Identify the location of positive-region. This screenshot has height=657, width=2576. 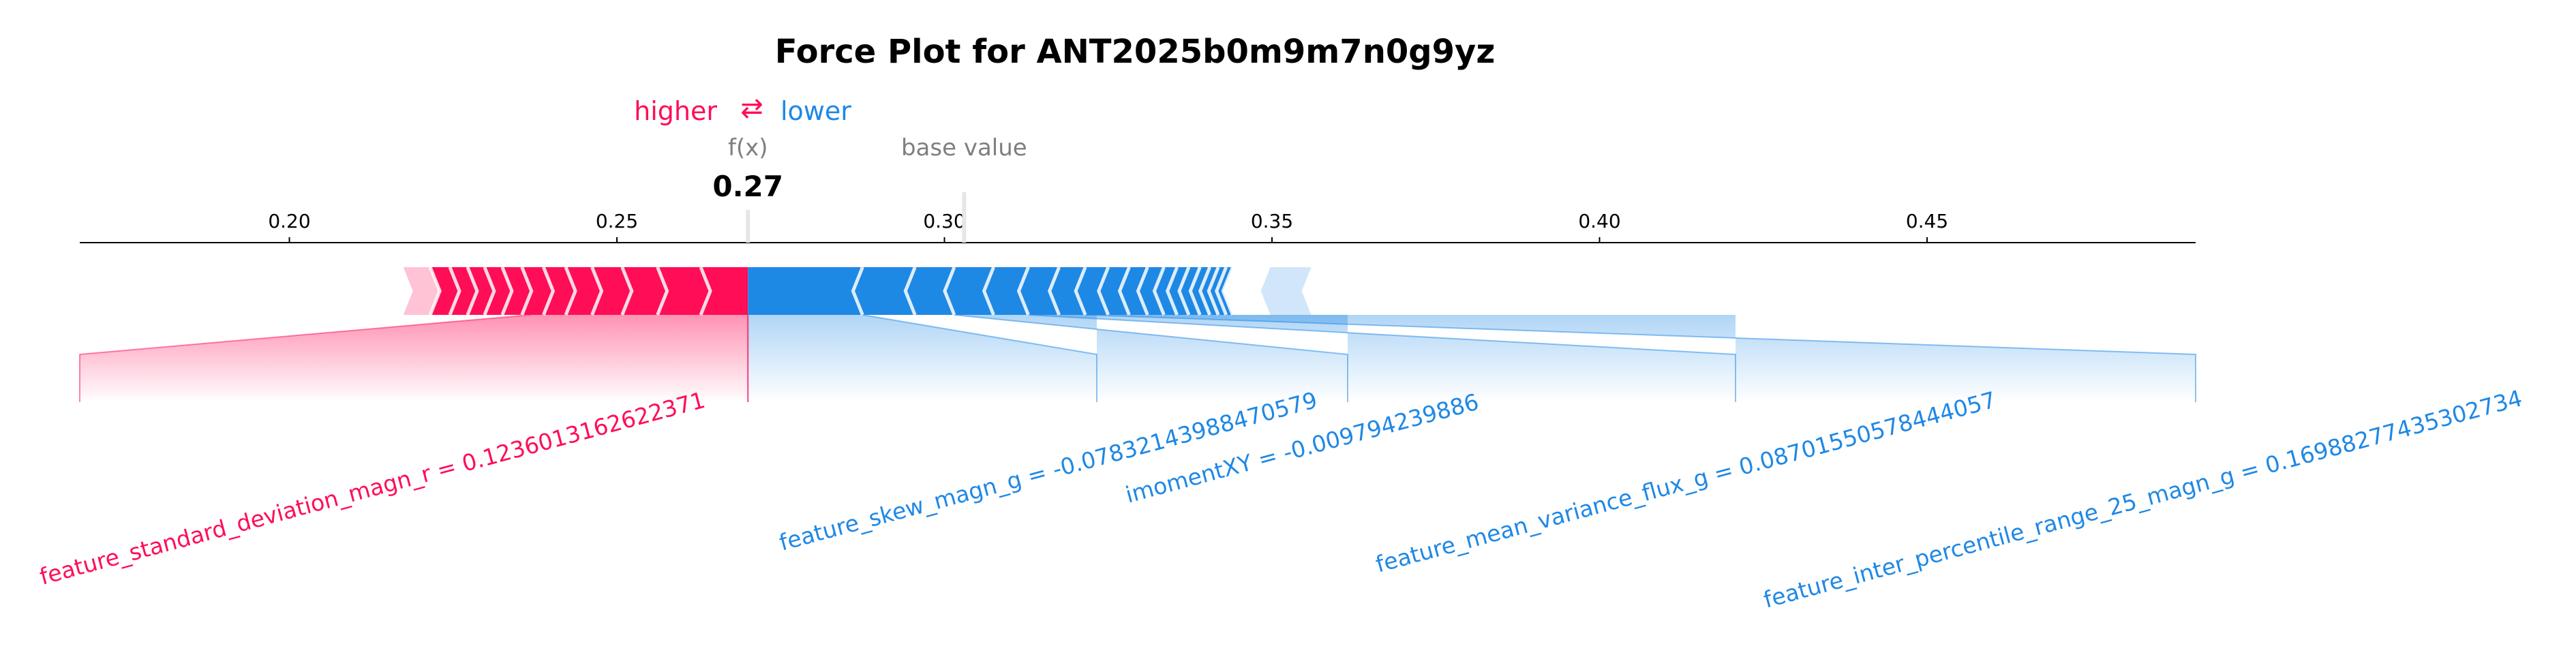
(589, 291).